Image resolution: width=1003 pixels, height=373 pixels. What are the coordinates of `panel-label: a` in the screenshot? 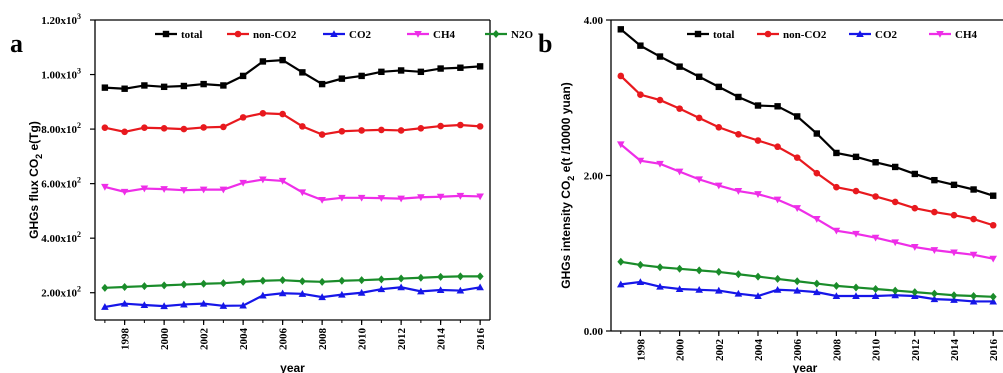 It's located at (16, 43).